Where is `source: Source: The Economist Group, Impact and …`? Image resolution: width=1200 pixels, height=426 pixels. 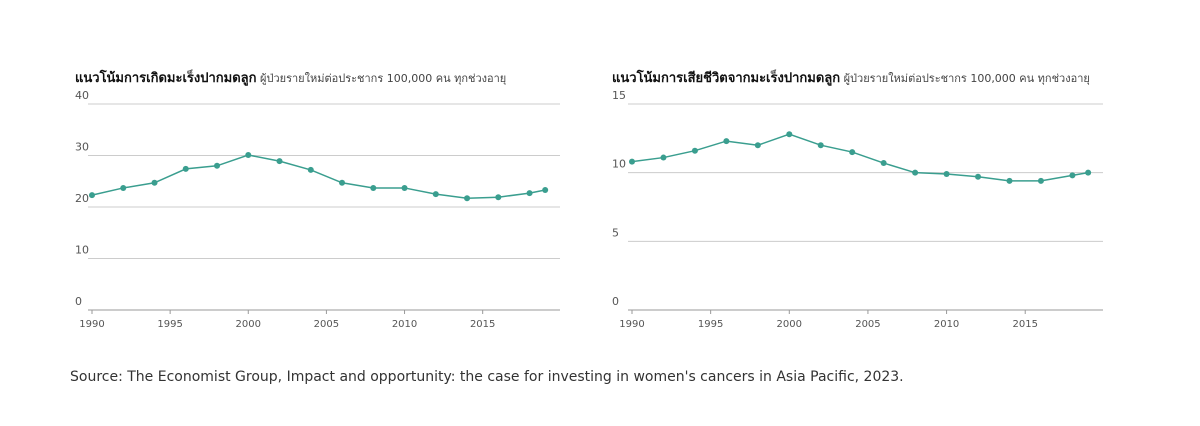 source: Source: The Economist Group, Impact and … is located at coordinates (487, 377).